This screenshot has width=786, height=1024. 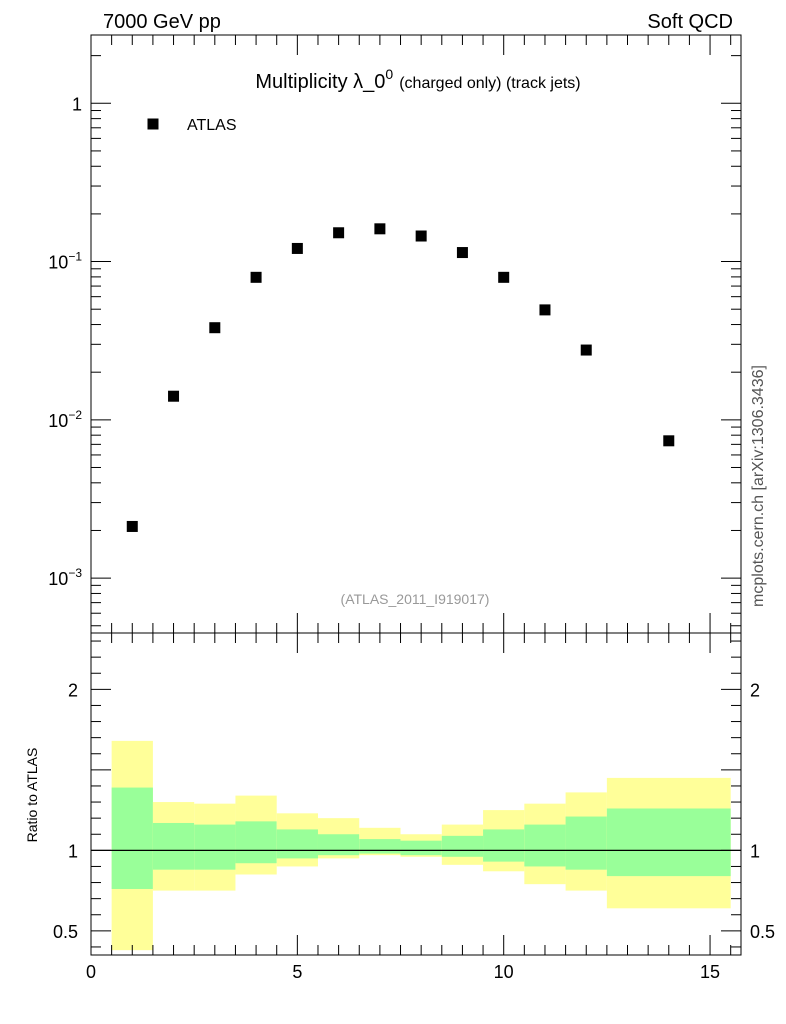 What do you see at coordinates (153, 124) in the screenshot?
I see `legend-marker` at bounding box center [153, 124].